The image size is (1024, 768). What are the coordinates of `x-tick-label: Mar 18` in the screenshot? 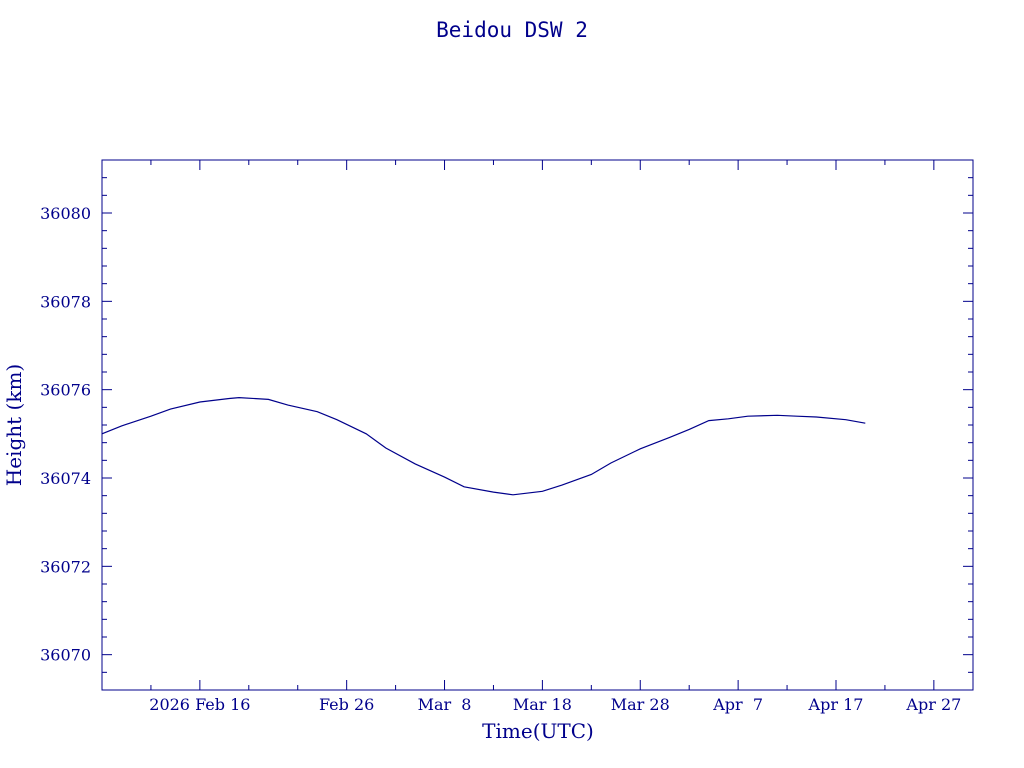 It's located at (542, 704).